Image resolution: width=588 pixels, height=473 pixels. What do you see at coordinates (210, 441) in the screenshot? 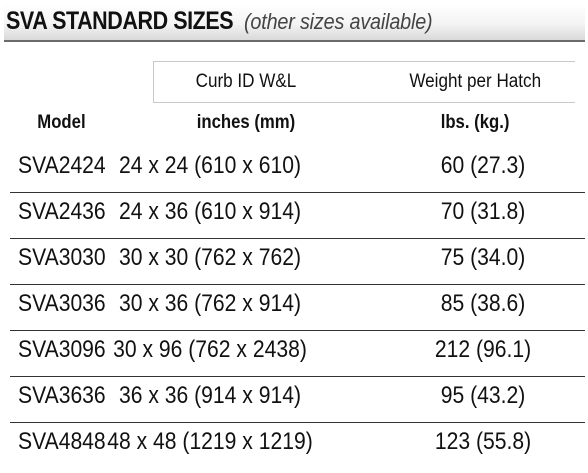
I see `curb-size-cell: 48 x 48 (1219 x 1219)` at bounding box center [210, 441].